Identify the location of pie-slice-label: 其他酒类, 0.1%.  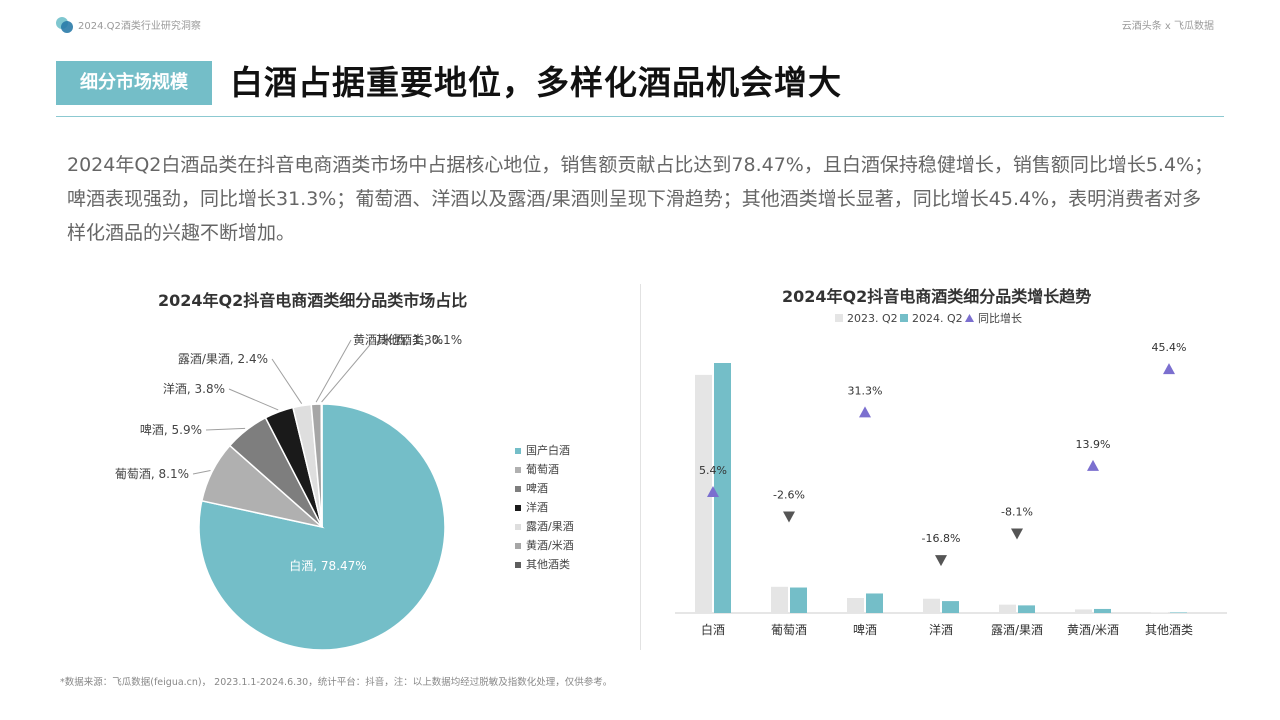
(419, 340).